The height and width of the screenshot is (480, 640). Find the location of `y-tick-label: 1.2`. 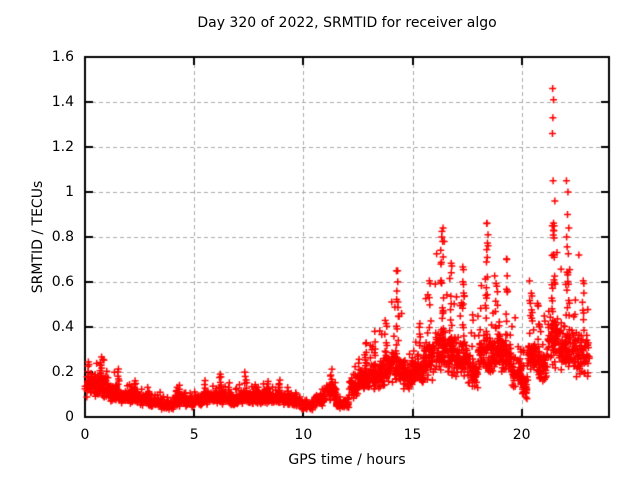

y-tick-label: 1.2 is located at coordinates (62, 147).